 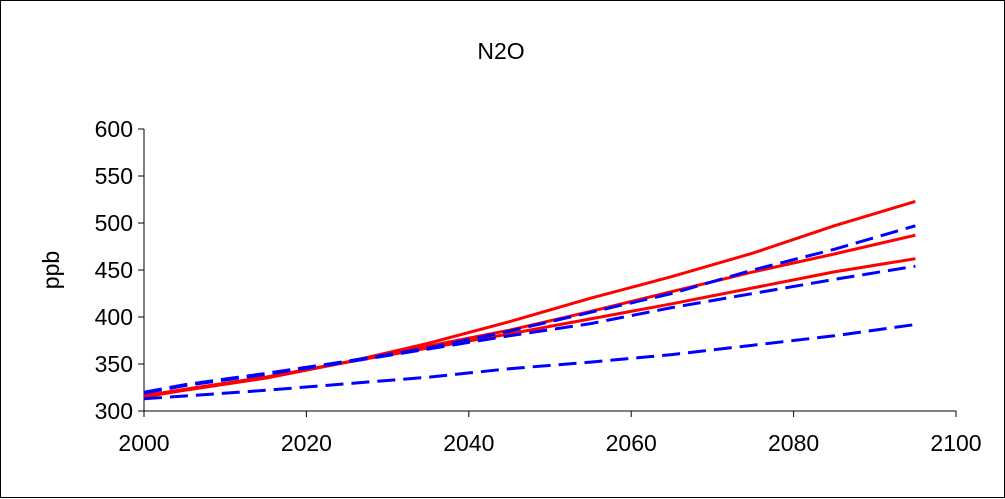 I want to click on x-tick-label: 2100, so click(x=955, y=443).